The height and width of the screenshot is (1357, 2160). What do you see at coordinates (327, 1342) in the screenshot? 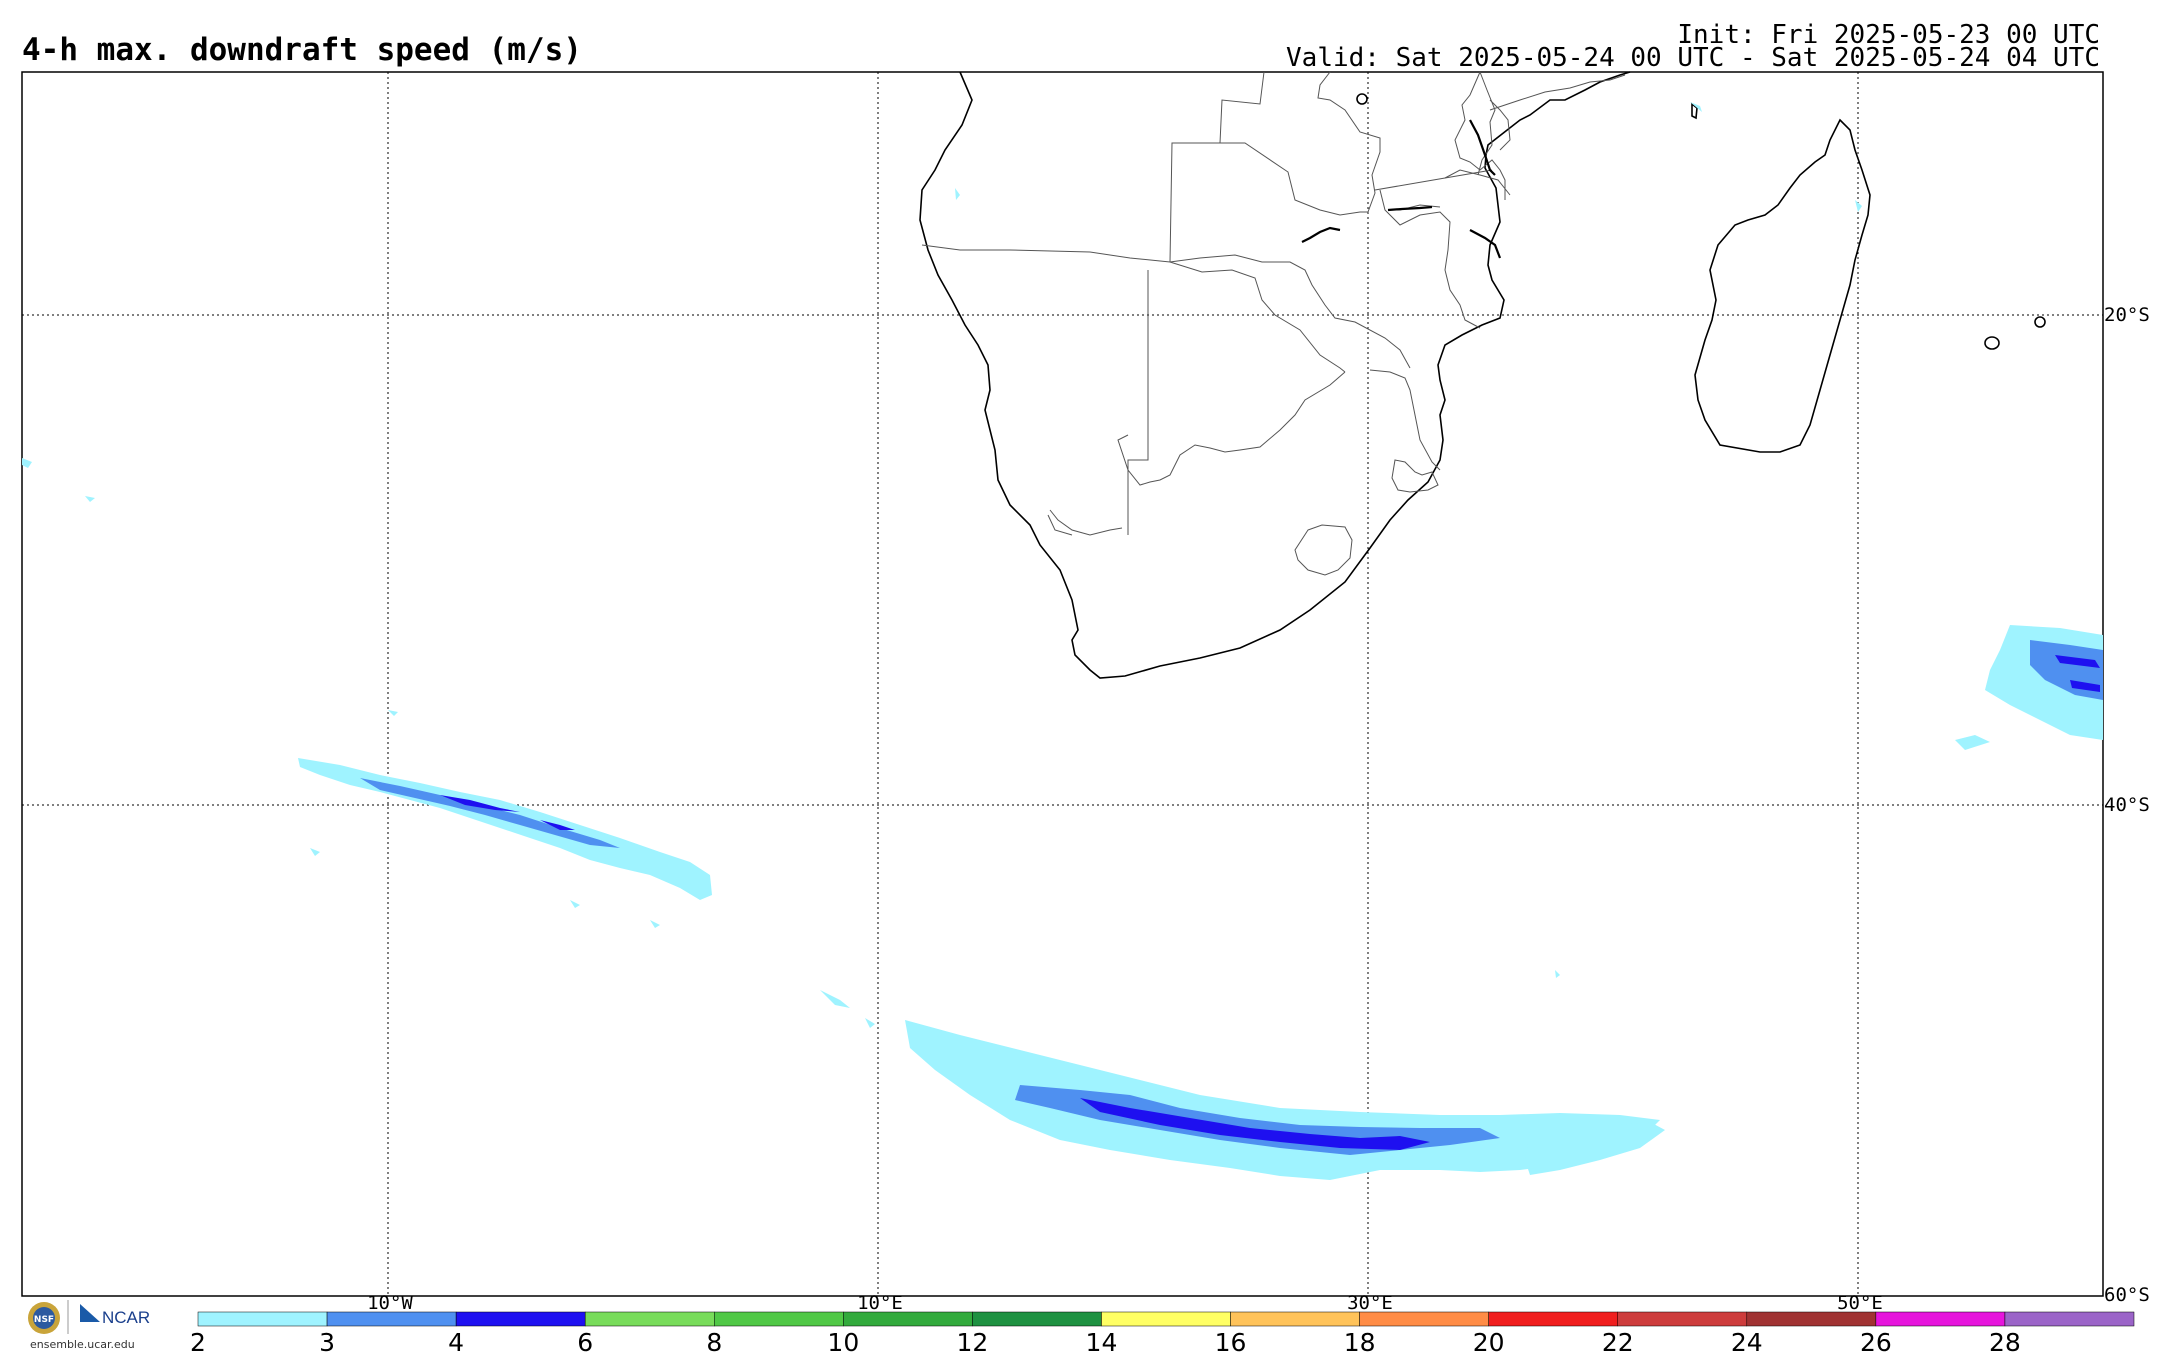
I see `colorbar-tick-label: 3` at bounding box center [327, 1342].